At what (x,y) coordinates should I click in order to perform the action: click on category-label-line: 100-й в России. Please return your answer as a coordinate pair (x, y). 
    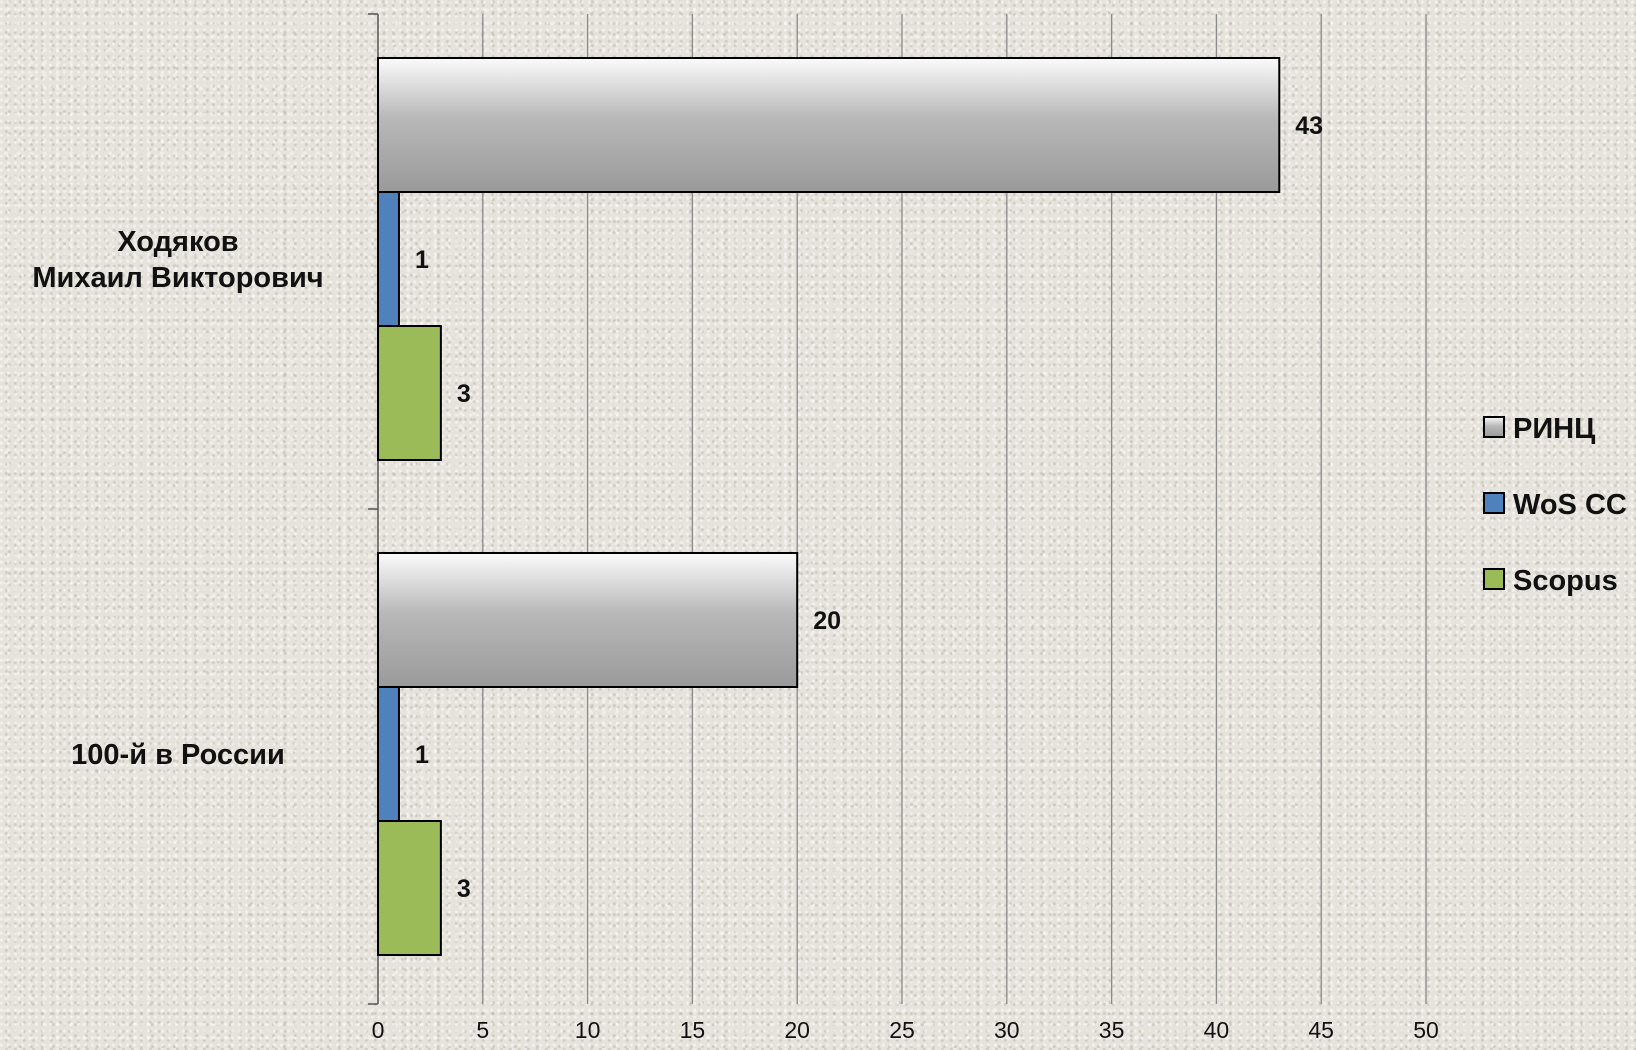
    Looking at the image, I should click on (178, 755).